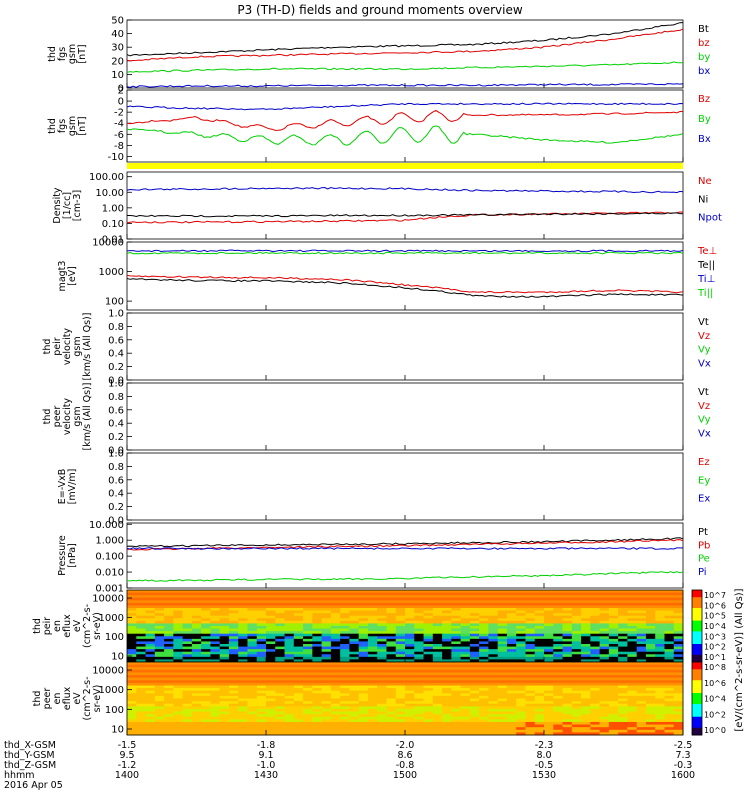 The width and height of the screenshot is (750, 800). Describe the element at coordinates (57, 205) in the screenshot. I see `y-axis-label: Density` at that location.